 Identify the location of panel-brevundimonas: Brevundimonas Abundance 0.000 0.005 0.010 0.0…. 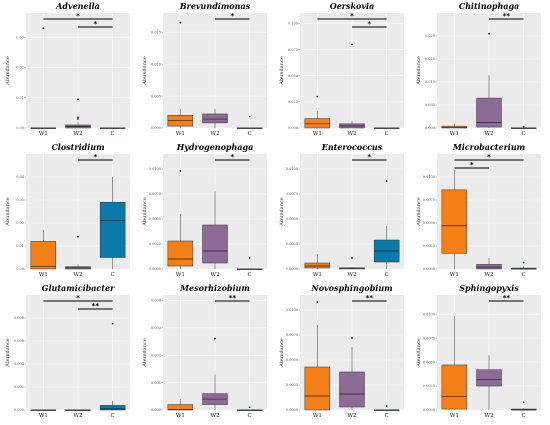
(205, 70).